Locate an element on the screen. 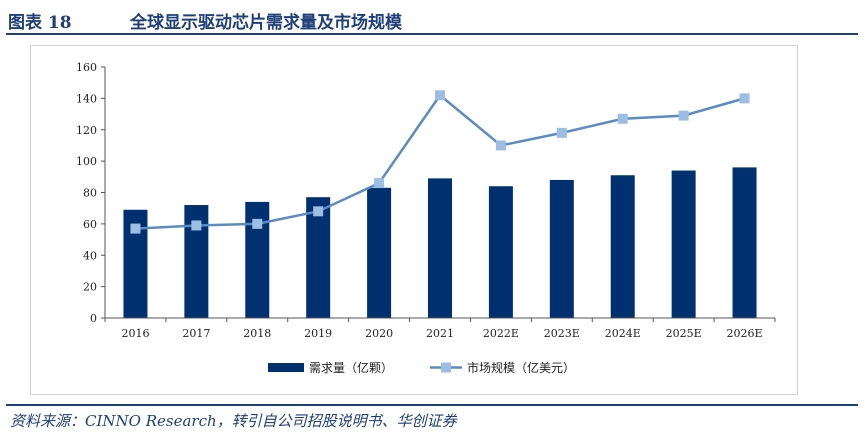 The width and height of the screenshot is (865, 439). y-tick-label: 40 is located at coordinates (90, 255).